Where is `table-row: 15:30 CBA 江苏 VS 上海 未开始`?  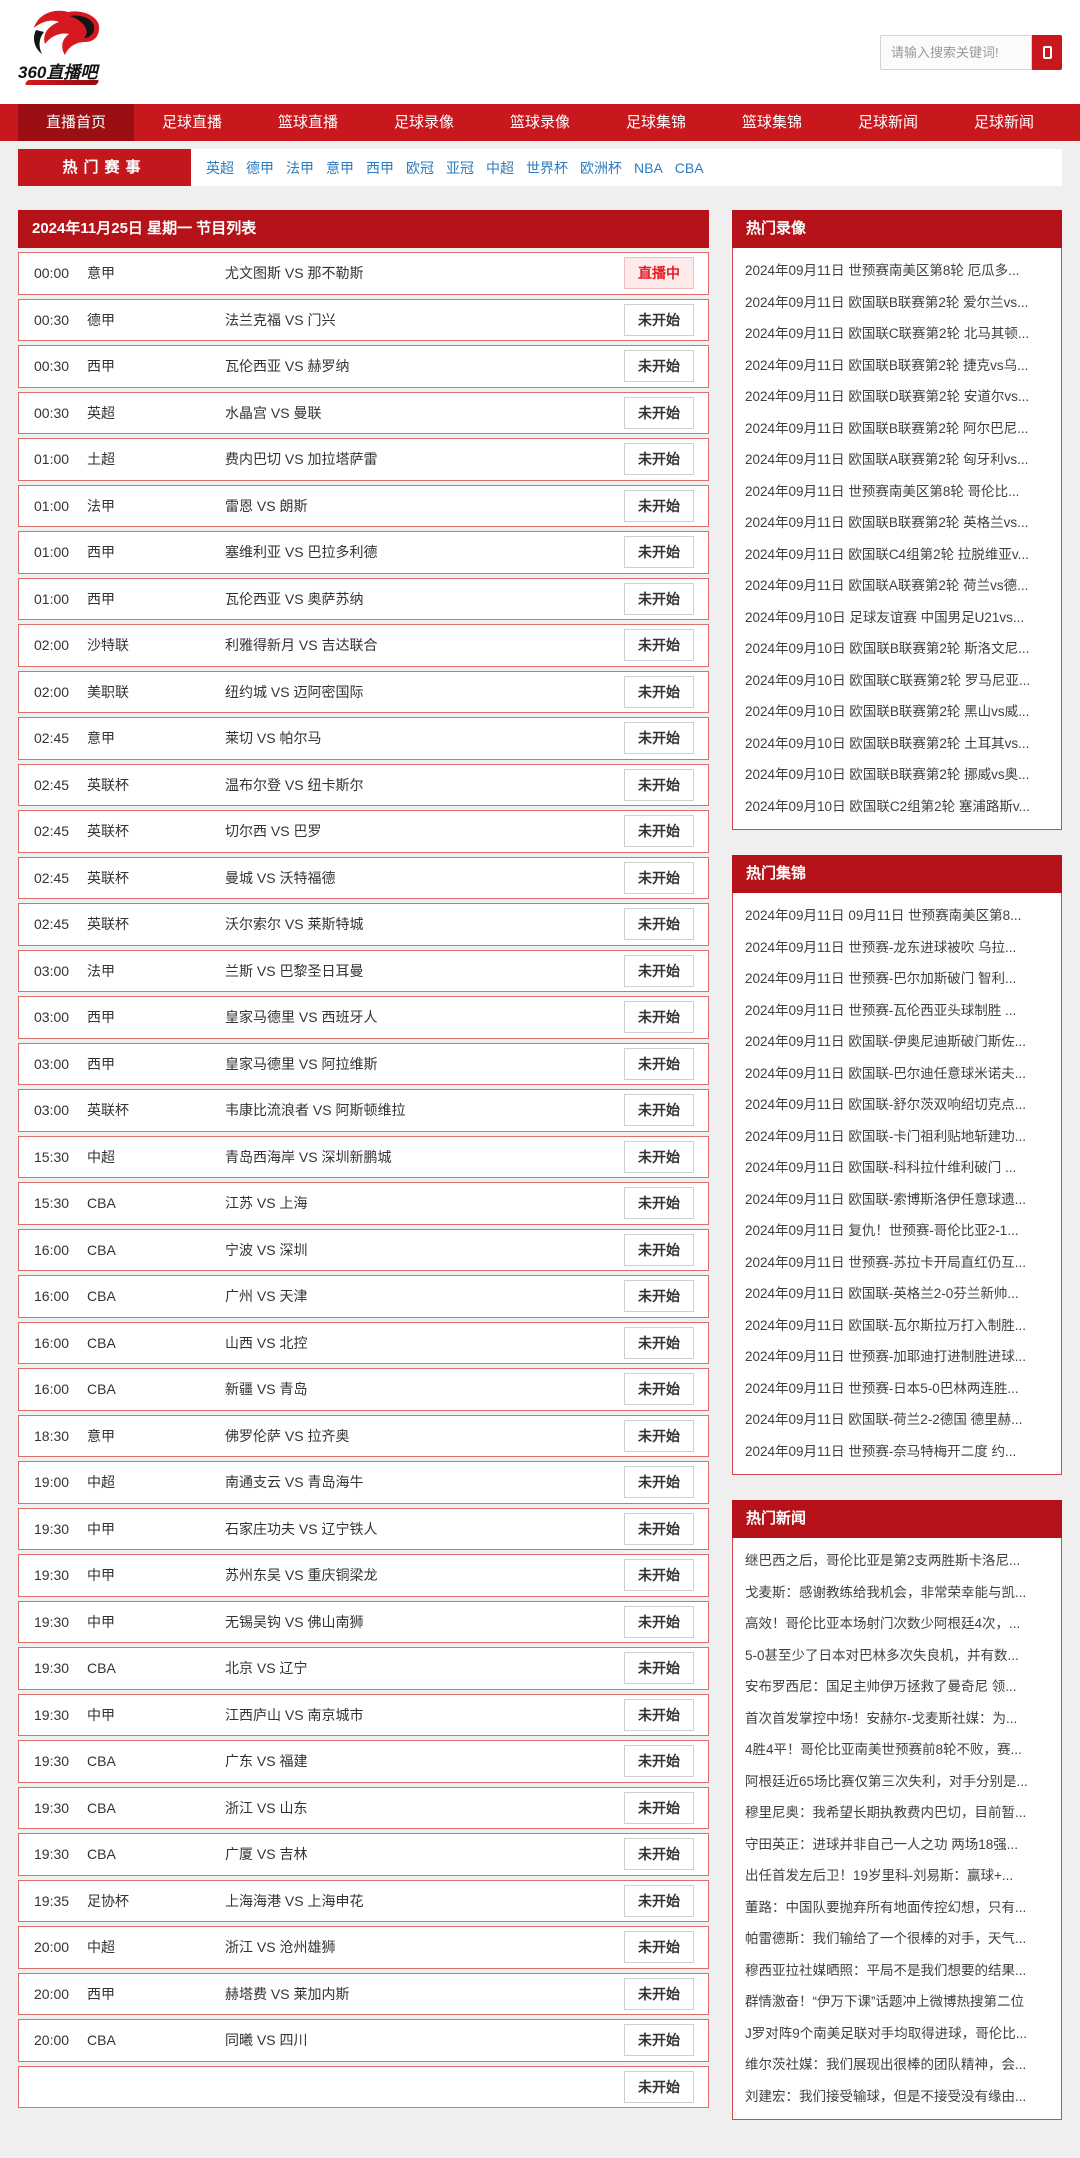
table-row: 15:30 CBA 江苏 VS 上海 未开始 is located at coordinates (363, 1203).